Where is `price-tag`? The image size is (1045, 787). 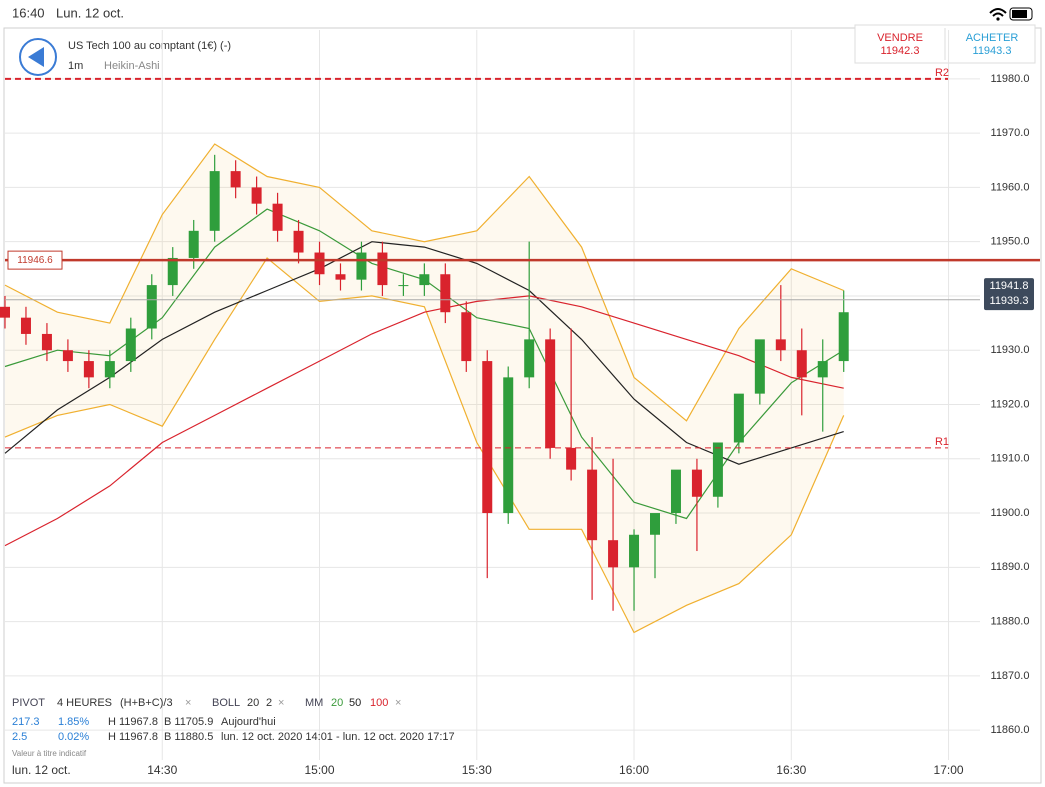
price-tag is located at coordinates (1009, 294).